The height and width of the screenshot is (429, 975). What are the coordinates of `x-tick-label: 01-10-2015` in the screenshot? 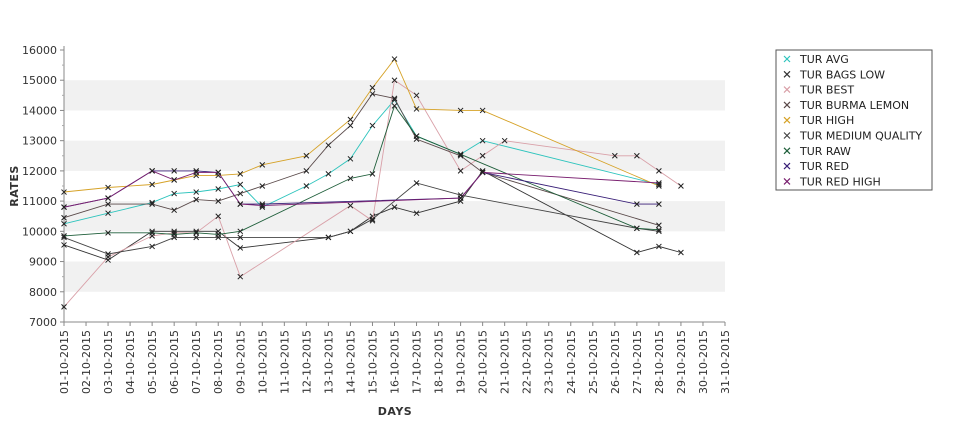 It's located at (64, 362).